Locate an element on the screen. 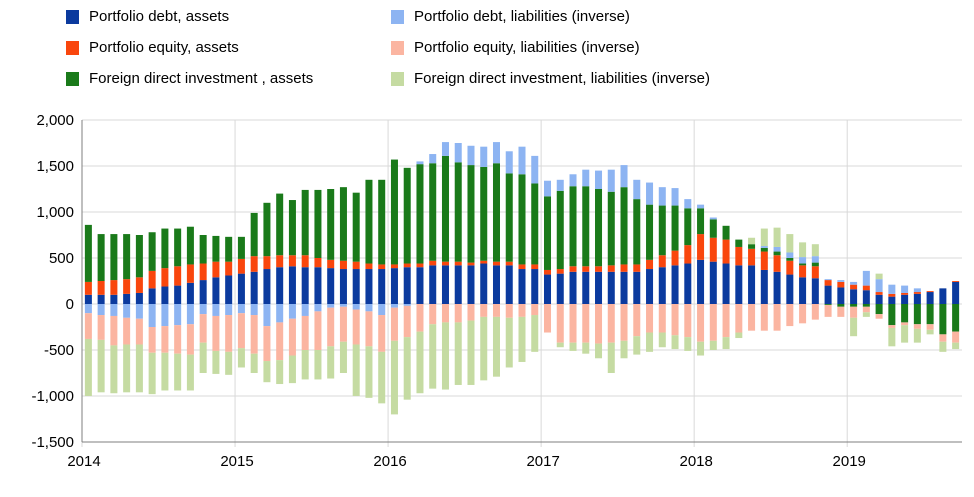 This screenshot has height=497, width=974. legend-item-portfolio-debt-liabilities: Portfolio debt, liabilities (inverse) is located at coordinates (510, 16).